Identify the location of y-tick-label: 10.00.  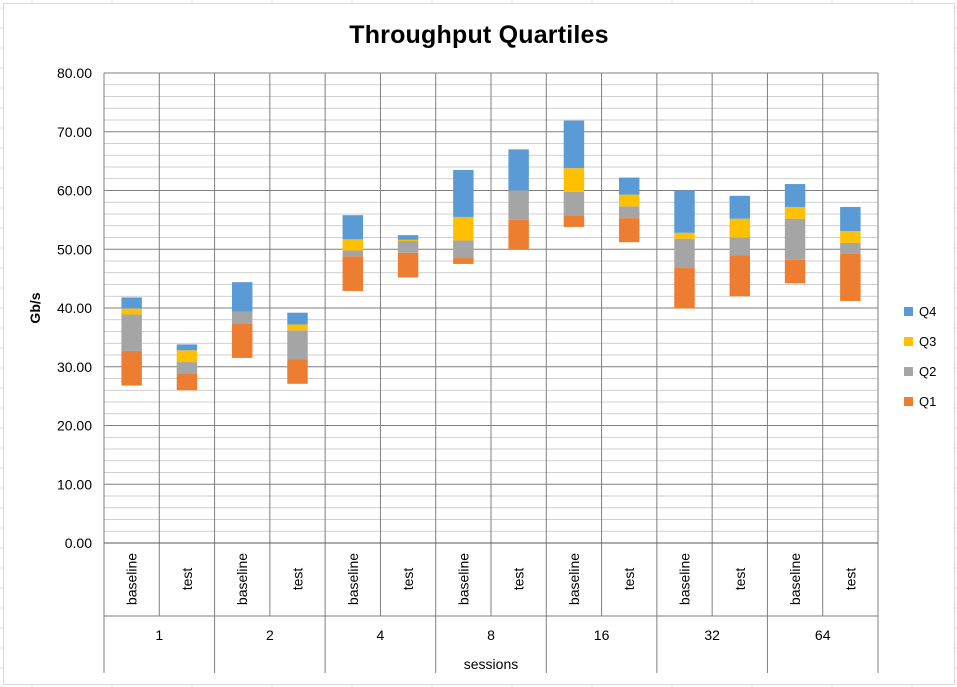
(74, 484).